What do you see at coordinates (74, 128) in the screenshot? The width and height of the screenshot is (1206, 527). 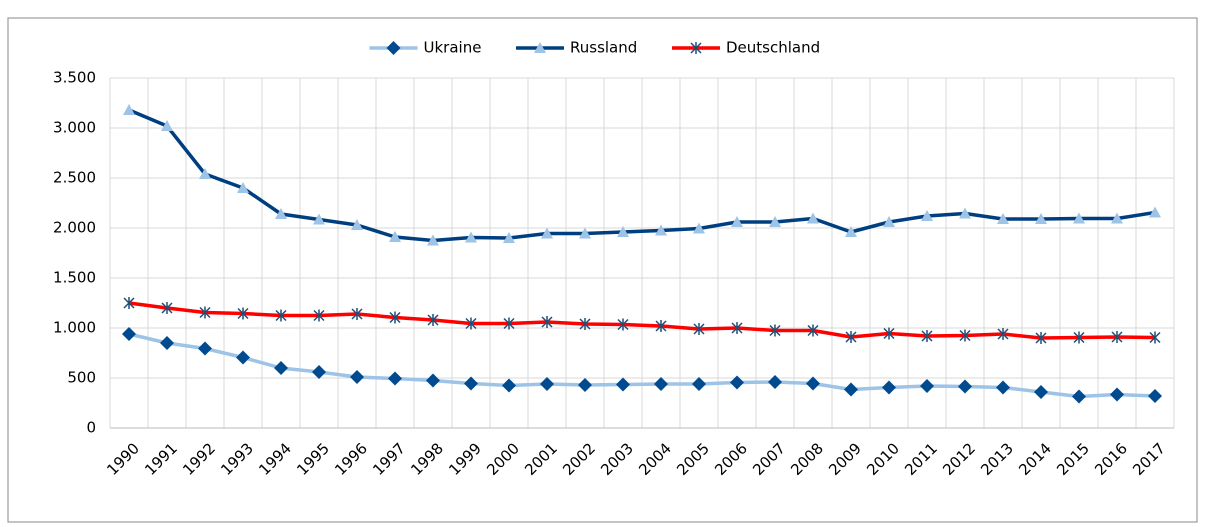 I see `y-tick-label: 3.000` at bounding box center [74, 128].